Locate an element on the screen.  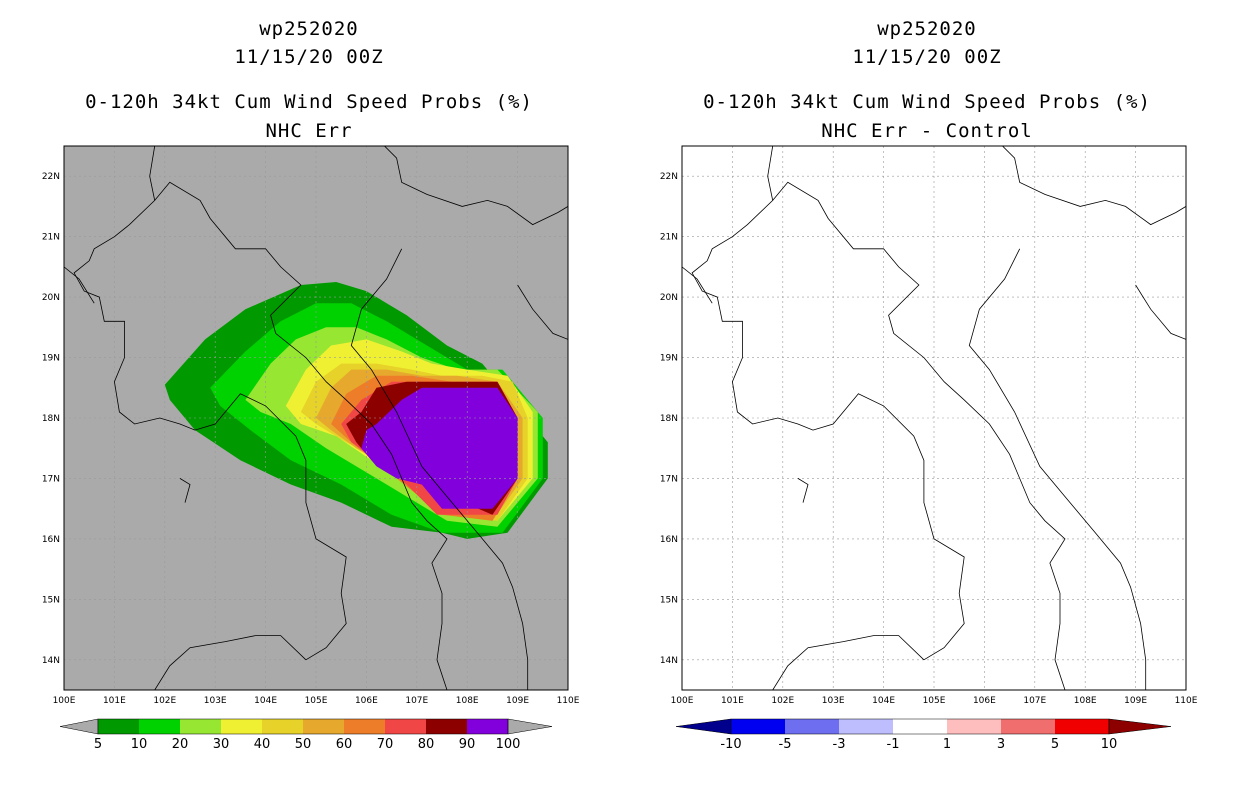
product-title: 0-120h 34kt Cum Wind Speed Probs (%) is located at coordinates (309, 102).